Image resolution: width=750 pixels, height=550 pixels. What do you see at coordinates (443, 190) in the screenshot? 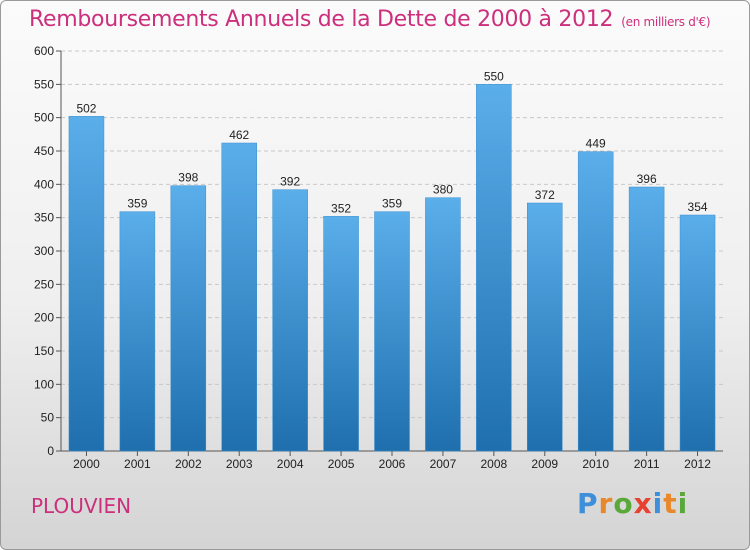
I see `value-label-2007: 380` at bounding box center [443, 190].